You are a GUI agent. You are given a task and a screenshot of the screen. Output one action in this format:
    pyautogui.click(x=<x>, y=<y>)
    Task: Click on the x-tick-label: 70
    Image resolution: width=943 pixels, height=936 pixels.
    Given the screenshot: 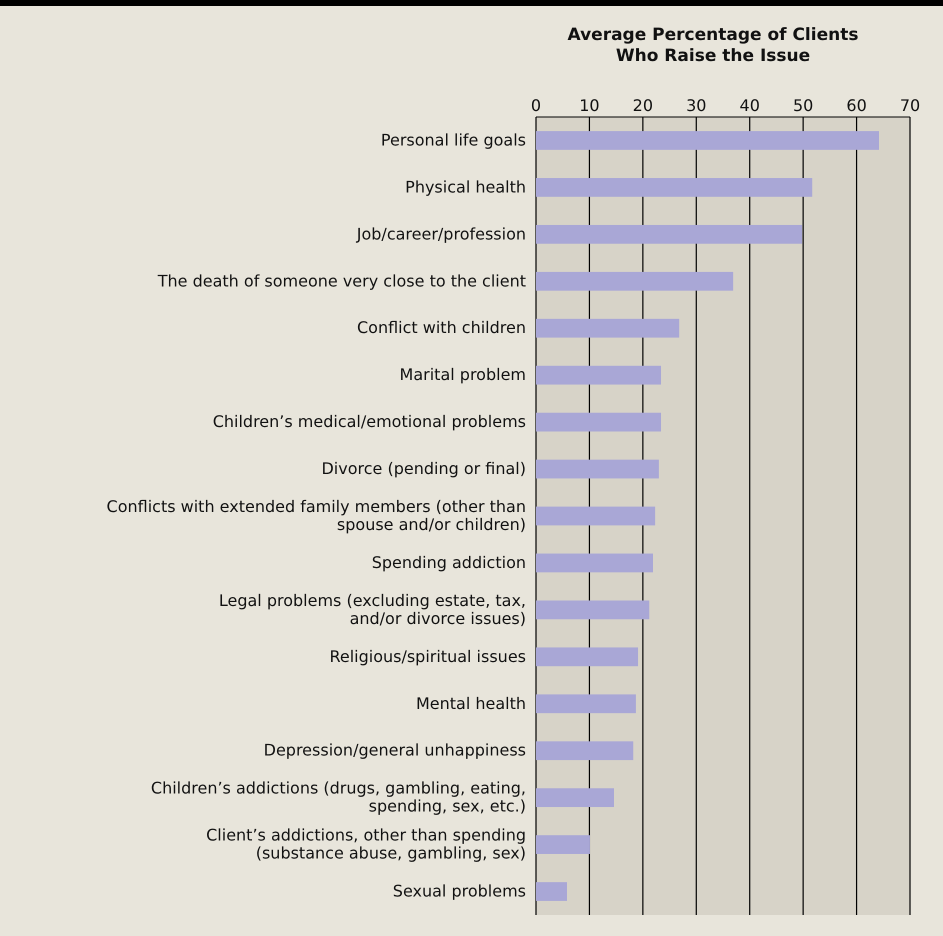 What is the action you would take?
    pyautogui.click(x=910, y=105)
    